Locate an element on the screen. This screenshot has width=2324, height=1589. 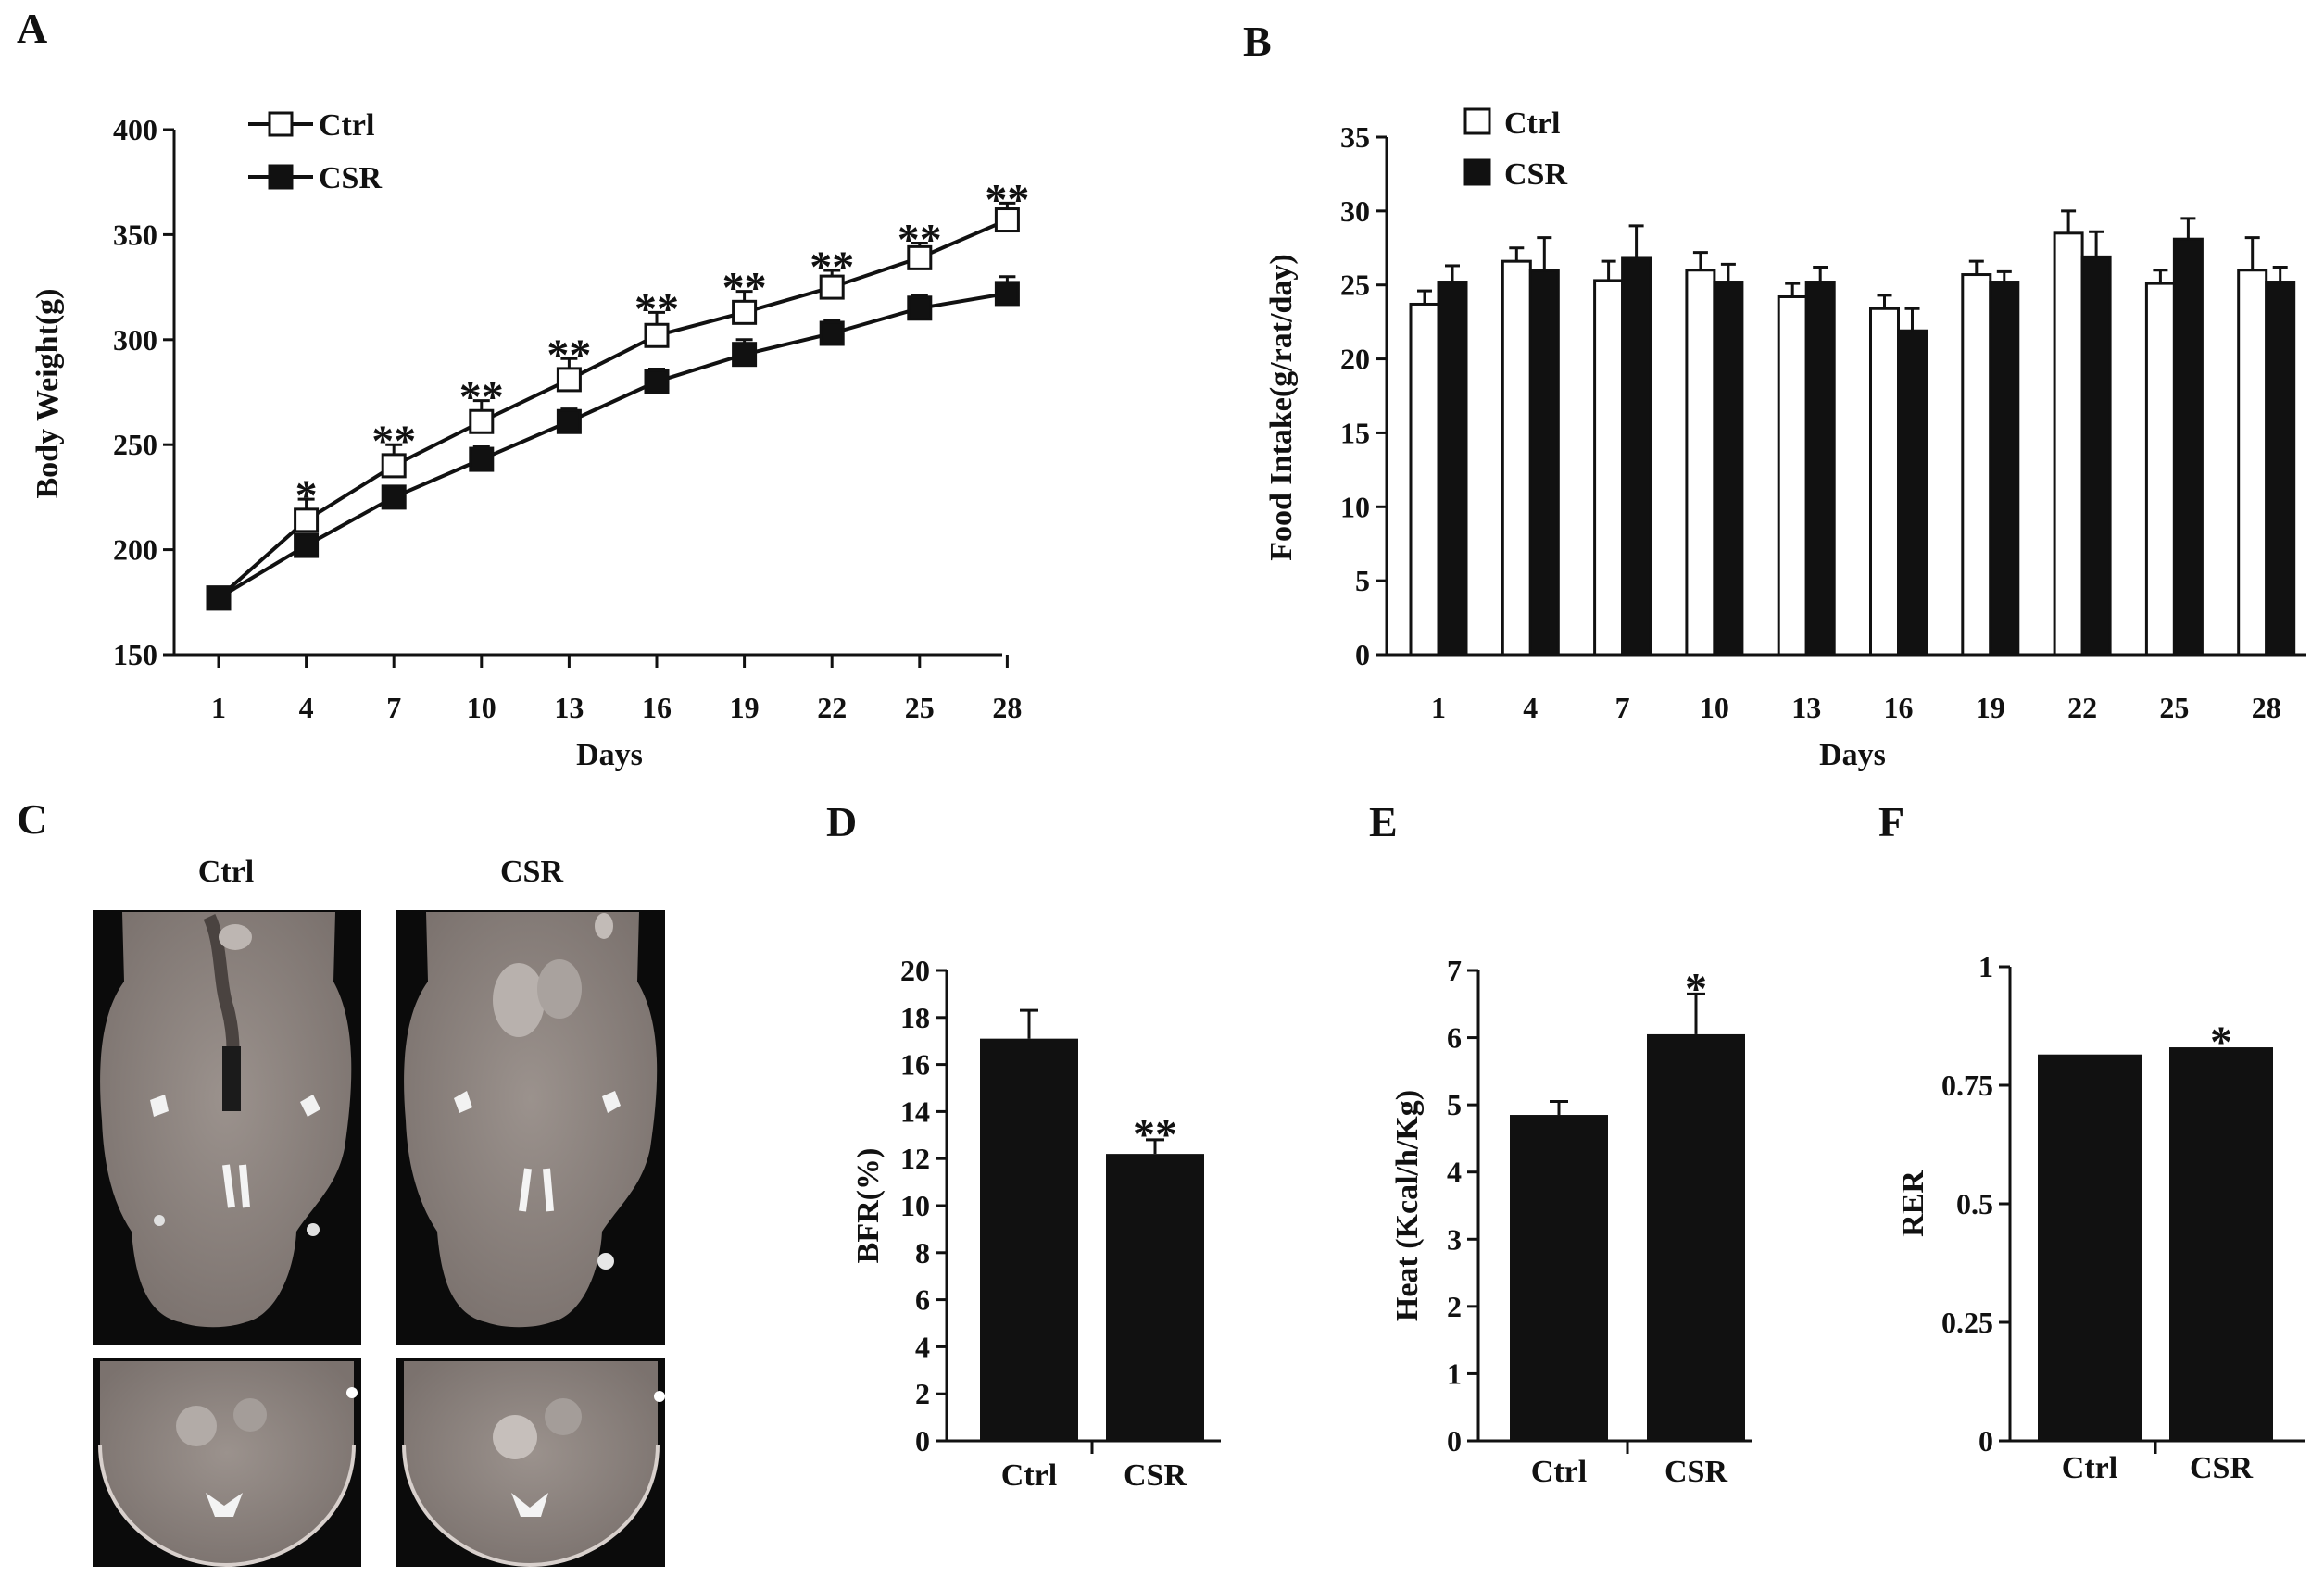
x-axis-title: Days is located at coordinates (1852, 755).